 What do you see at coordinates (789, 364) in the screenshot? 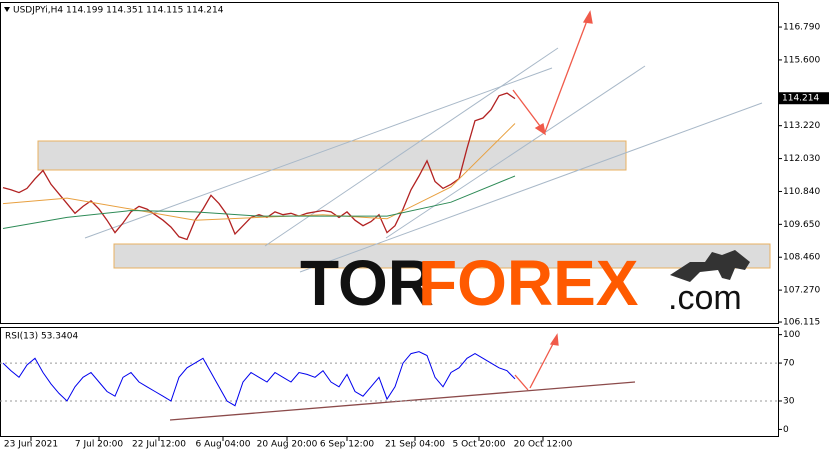
I see `y-tick-label: 70` at bounding box center [789, 364].